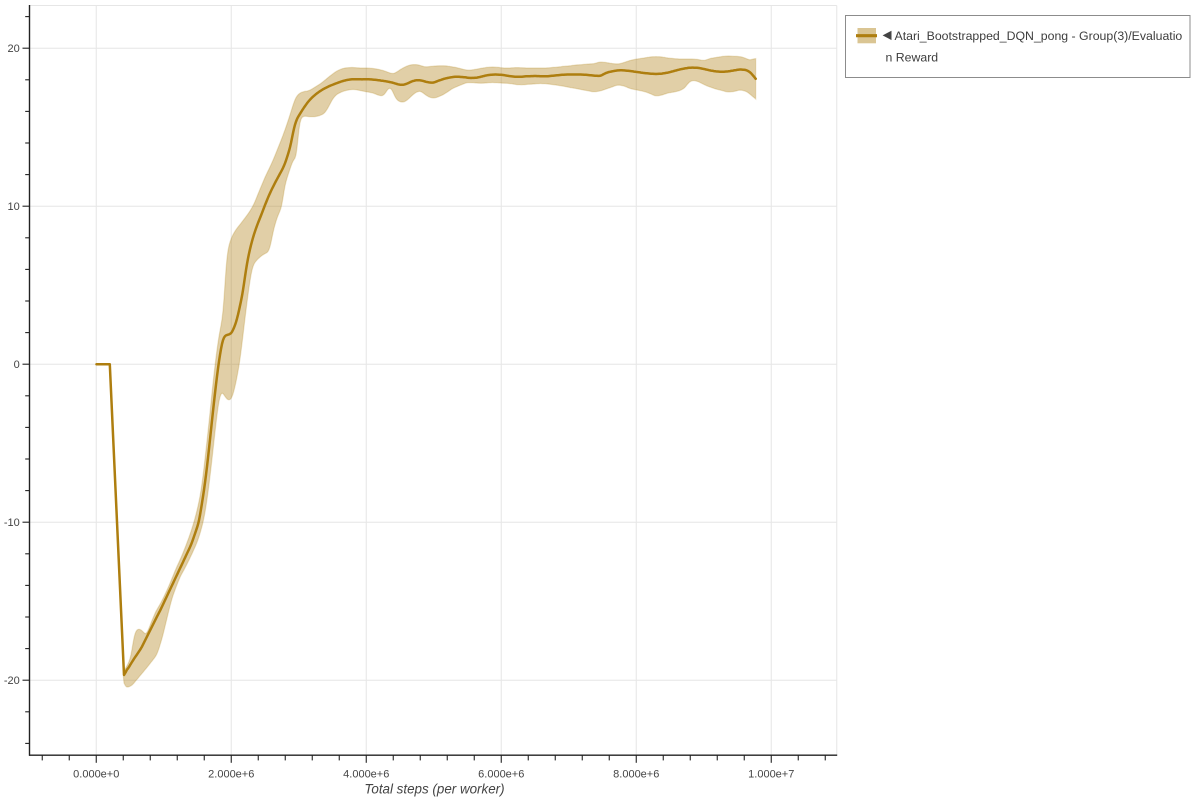 The width and height of the screenshot is (1200, 800). What do you see at coordinates (434, 789) in the screenshot?
I see `svg-text: Total steps (per worker)` at bounding box center [434, 789].